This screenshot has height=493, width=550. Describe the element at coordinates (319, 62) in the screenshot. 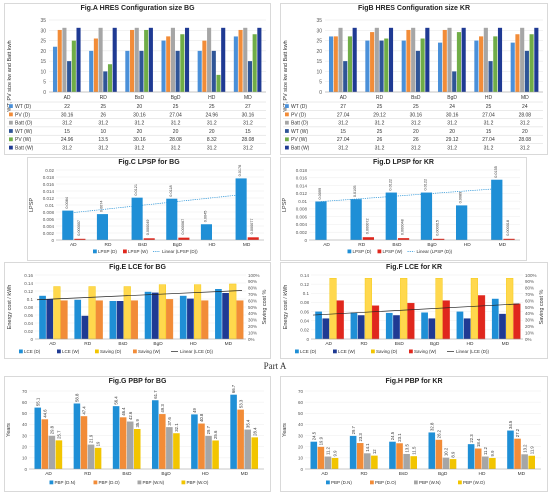

I see `y-tick-label: 15` at that location.